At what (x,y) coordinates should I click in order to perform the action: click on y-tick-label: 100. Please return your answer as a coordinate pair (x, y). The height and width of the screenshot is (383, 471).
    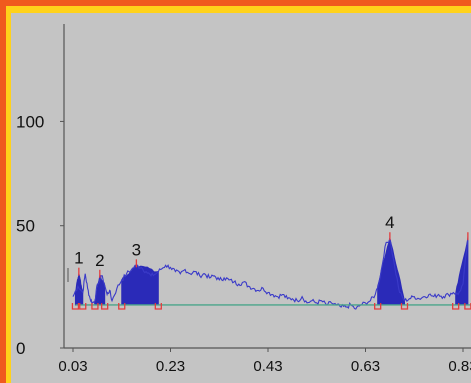
    Looking at the image, I should click on (30, 121).